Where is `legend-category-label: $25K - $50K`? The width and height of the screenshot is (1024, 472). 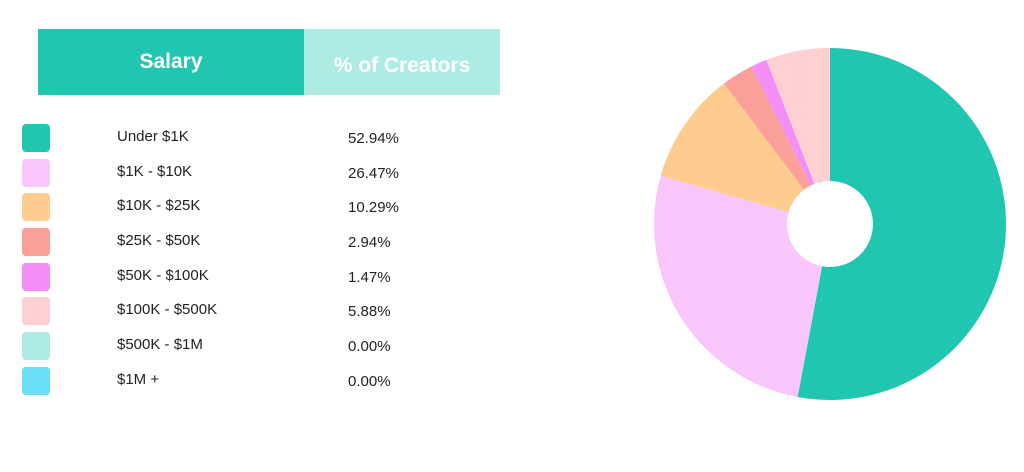 legend-category-label: $25K - $50K is located at coordinates (159, 241).